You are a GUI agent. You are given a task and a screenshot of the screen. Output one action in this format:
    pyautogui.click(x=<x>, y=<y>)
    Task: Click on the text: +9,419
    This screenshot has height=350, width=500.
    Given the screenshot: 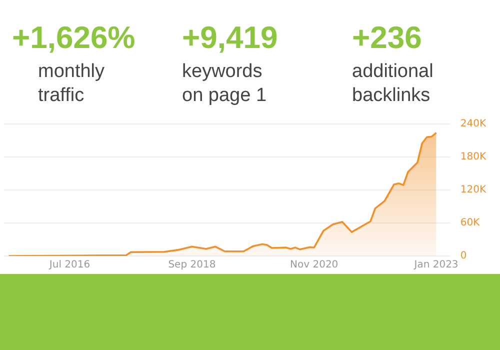 What is the action you would take?
    pyautogui.click(x=230, y=38)
    